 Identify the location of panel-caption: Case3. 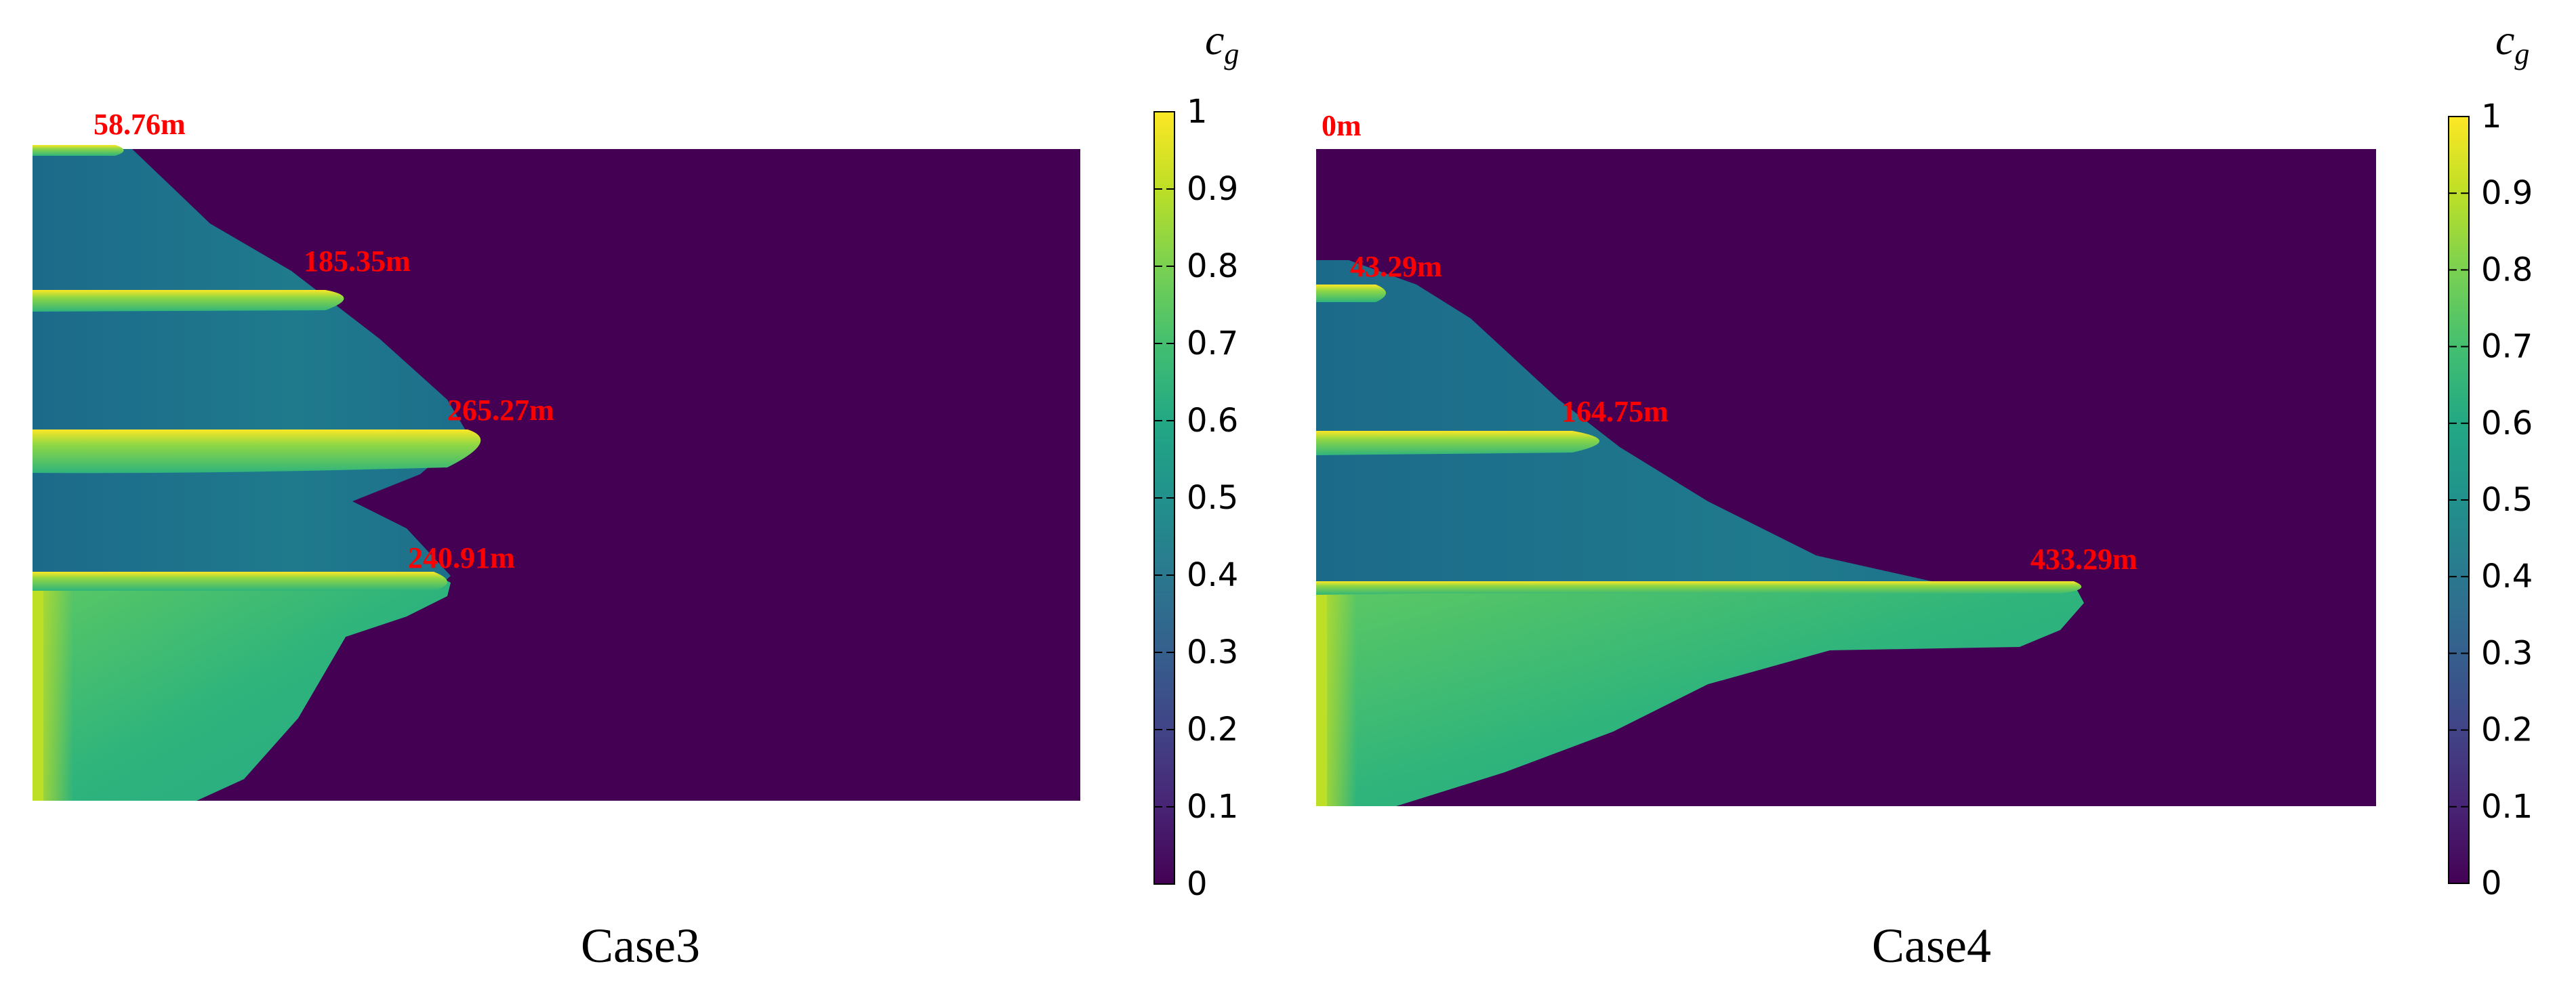
(641, 946).